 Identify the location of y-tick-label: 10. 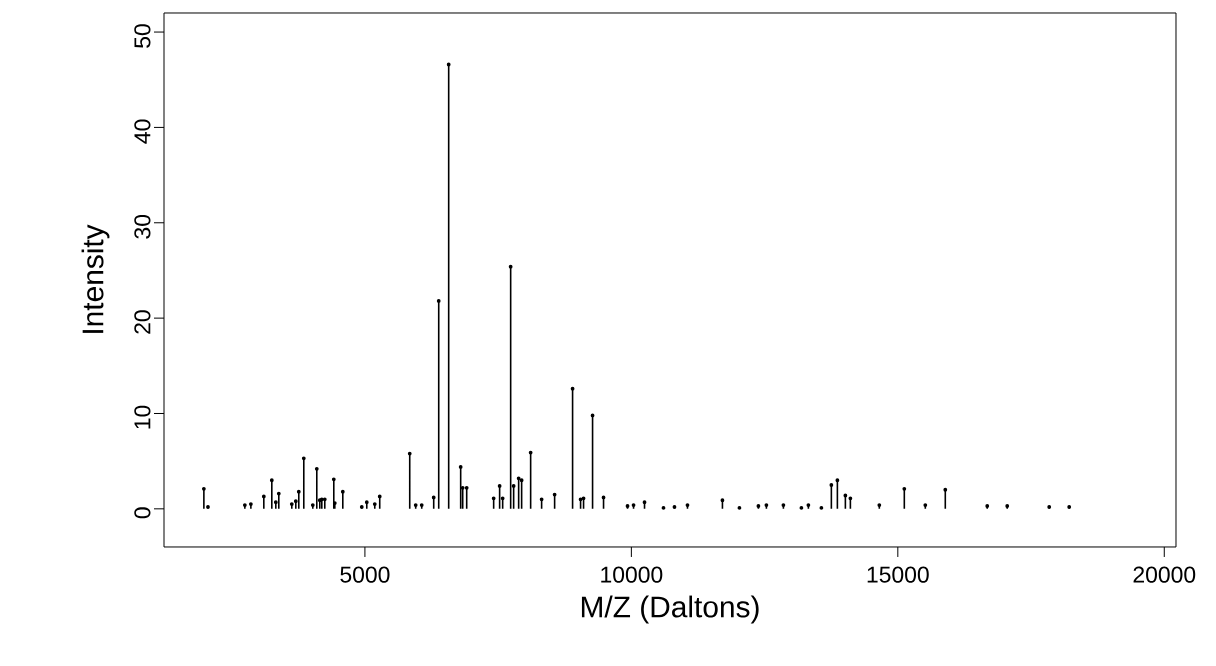
(142, 417).